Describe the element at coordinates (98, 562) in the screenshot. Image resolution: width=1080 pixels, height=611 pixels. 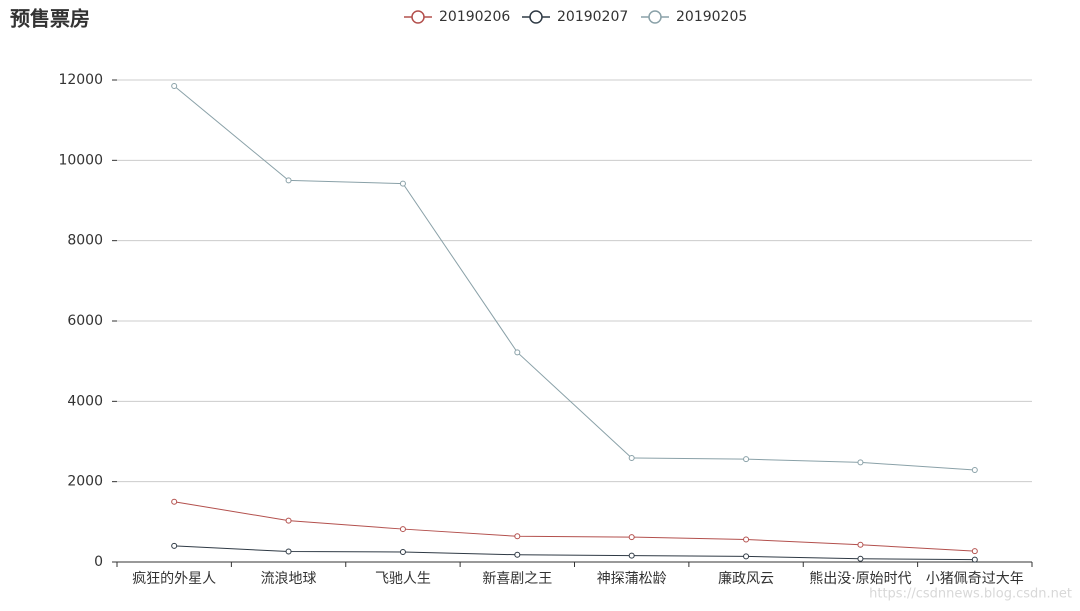
I see `y-tick-label: 0` at that location.